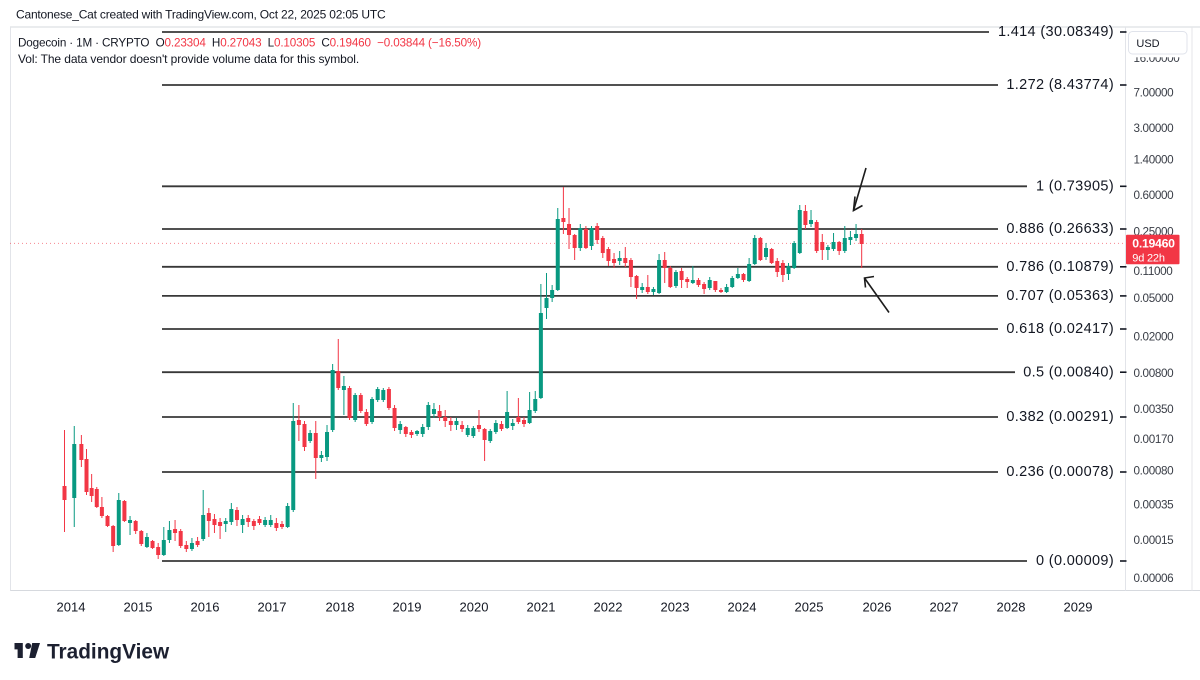  What do you see at coordinates (1154, 160) in the screenshot?
I see `svg-text: 1.40000` at bounding box center [1154, 160].